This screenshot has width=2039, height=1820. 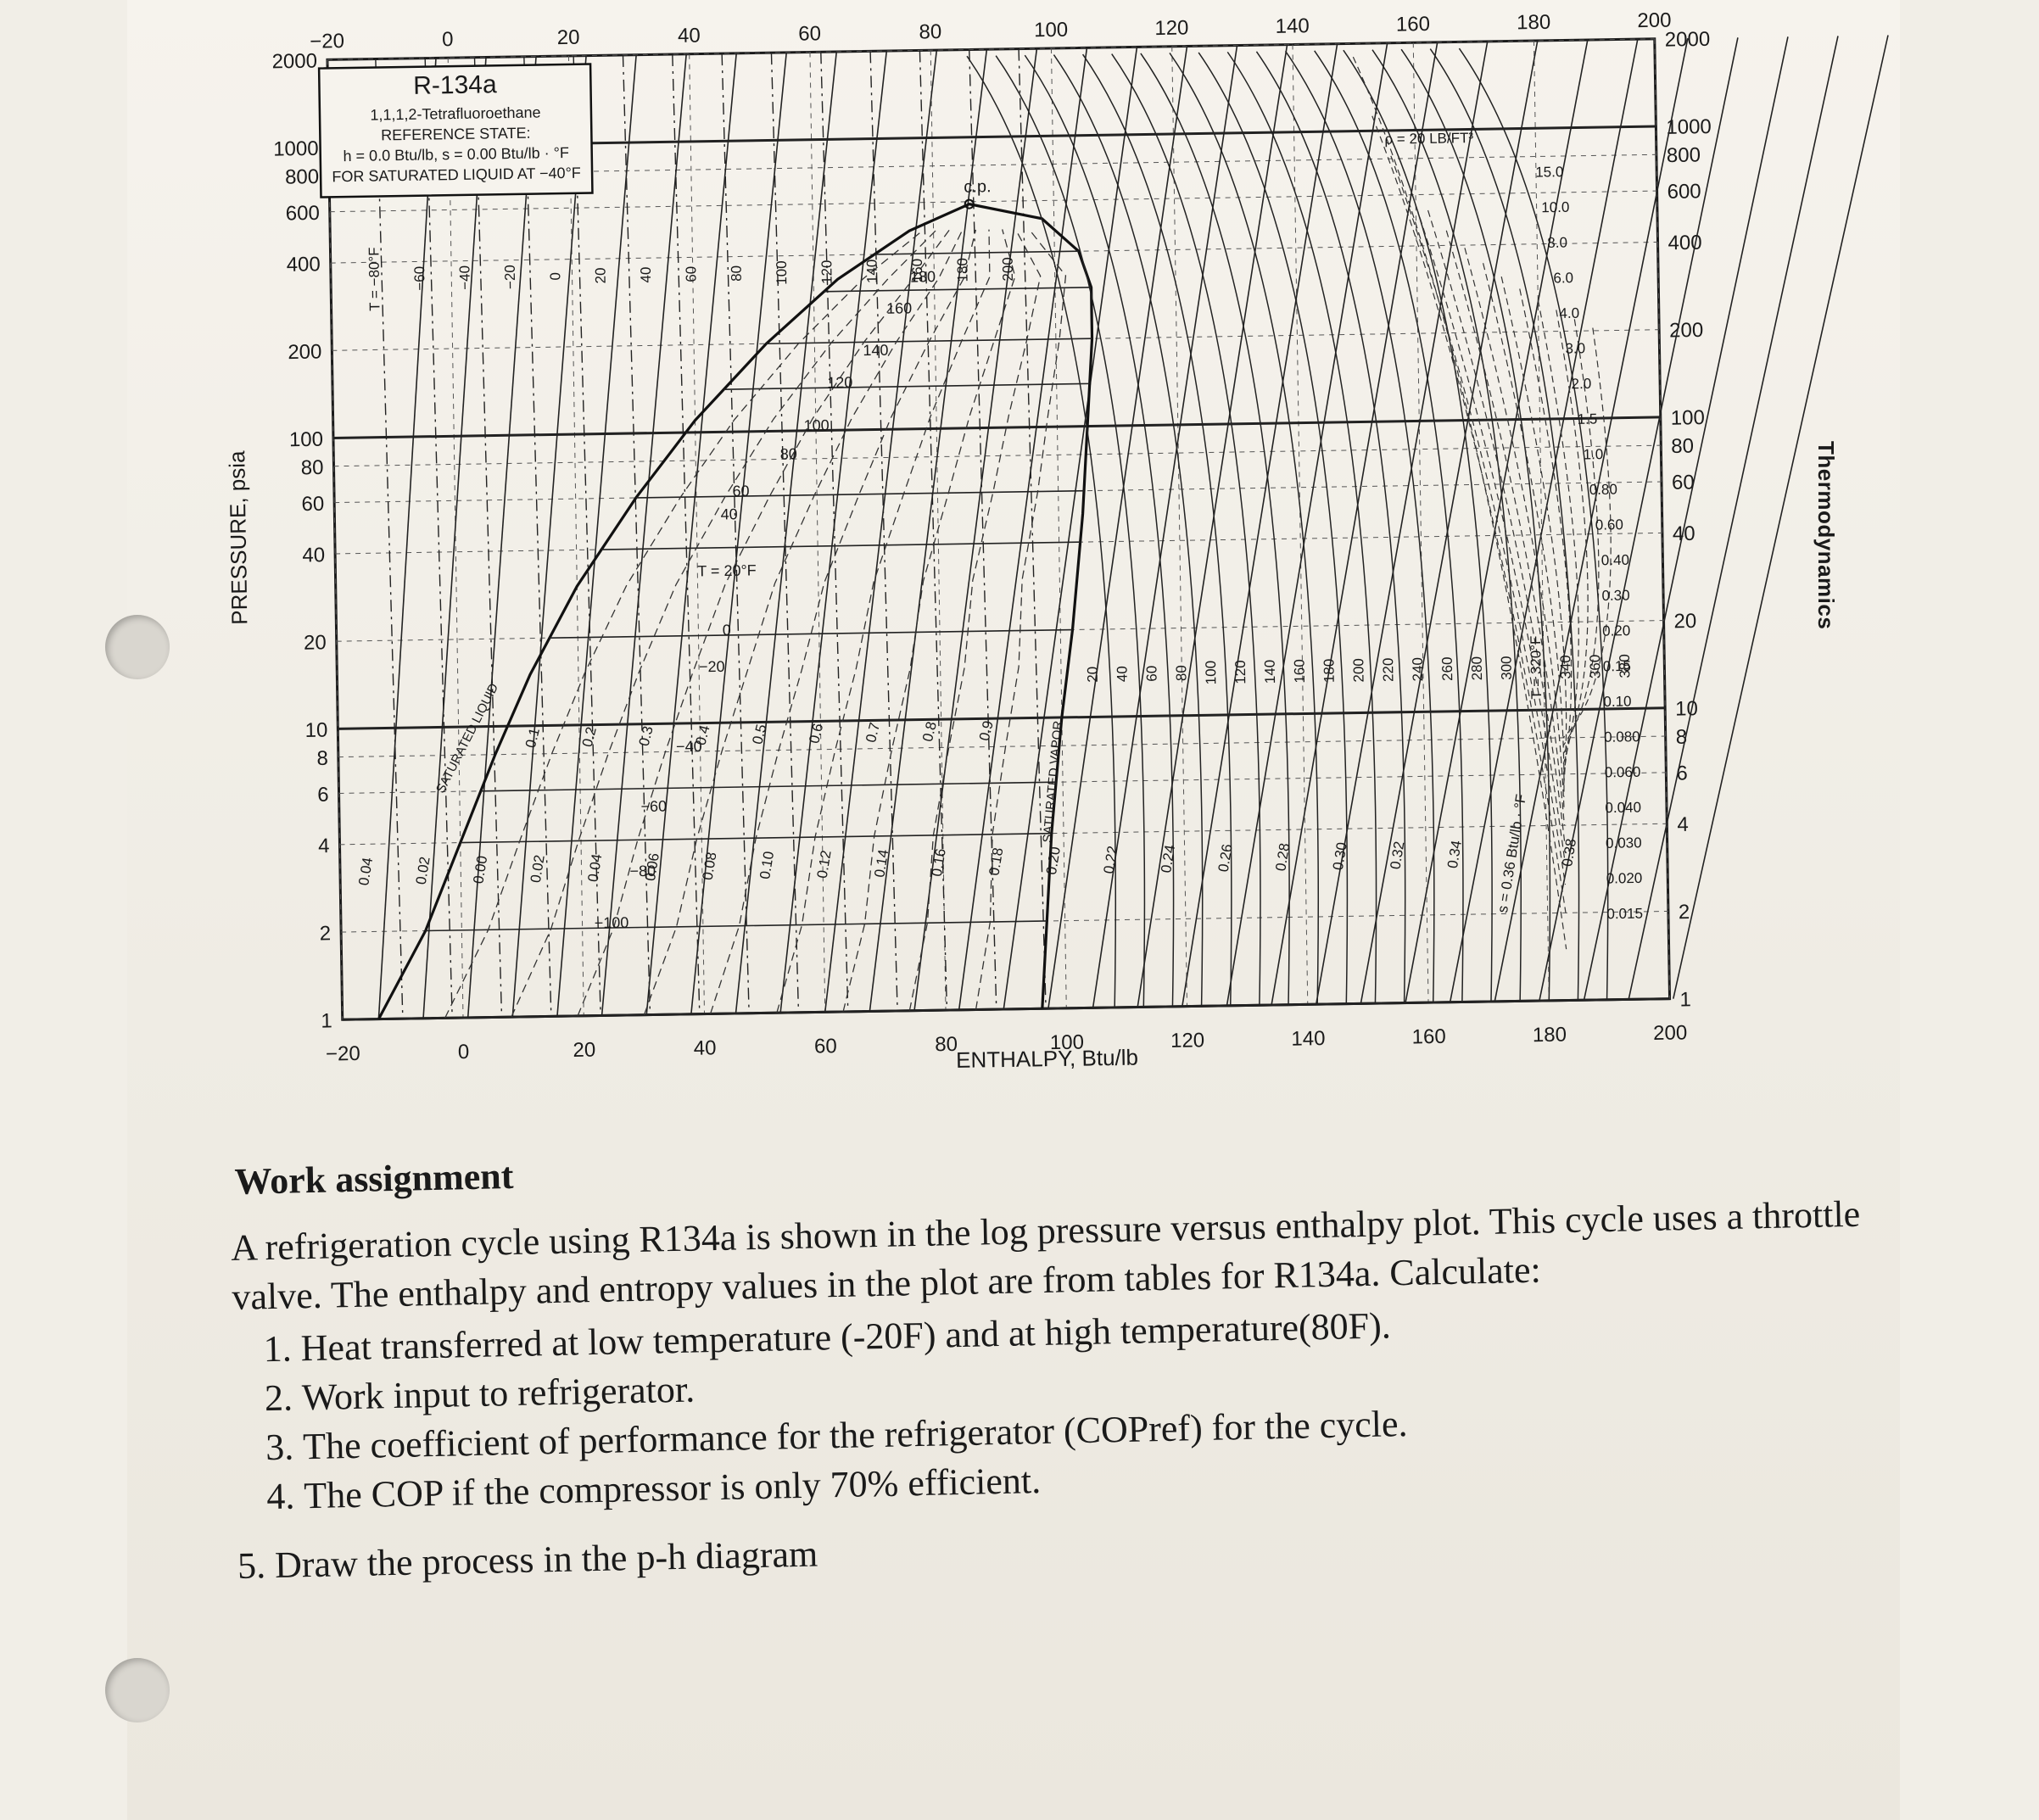 I want to click on liquid-isotherm-label: 100, so click(x=782, y=272).